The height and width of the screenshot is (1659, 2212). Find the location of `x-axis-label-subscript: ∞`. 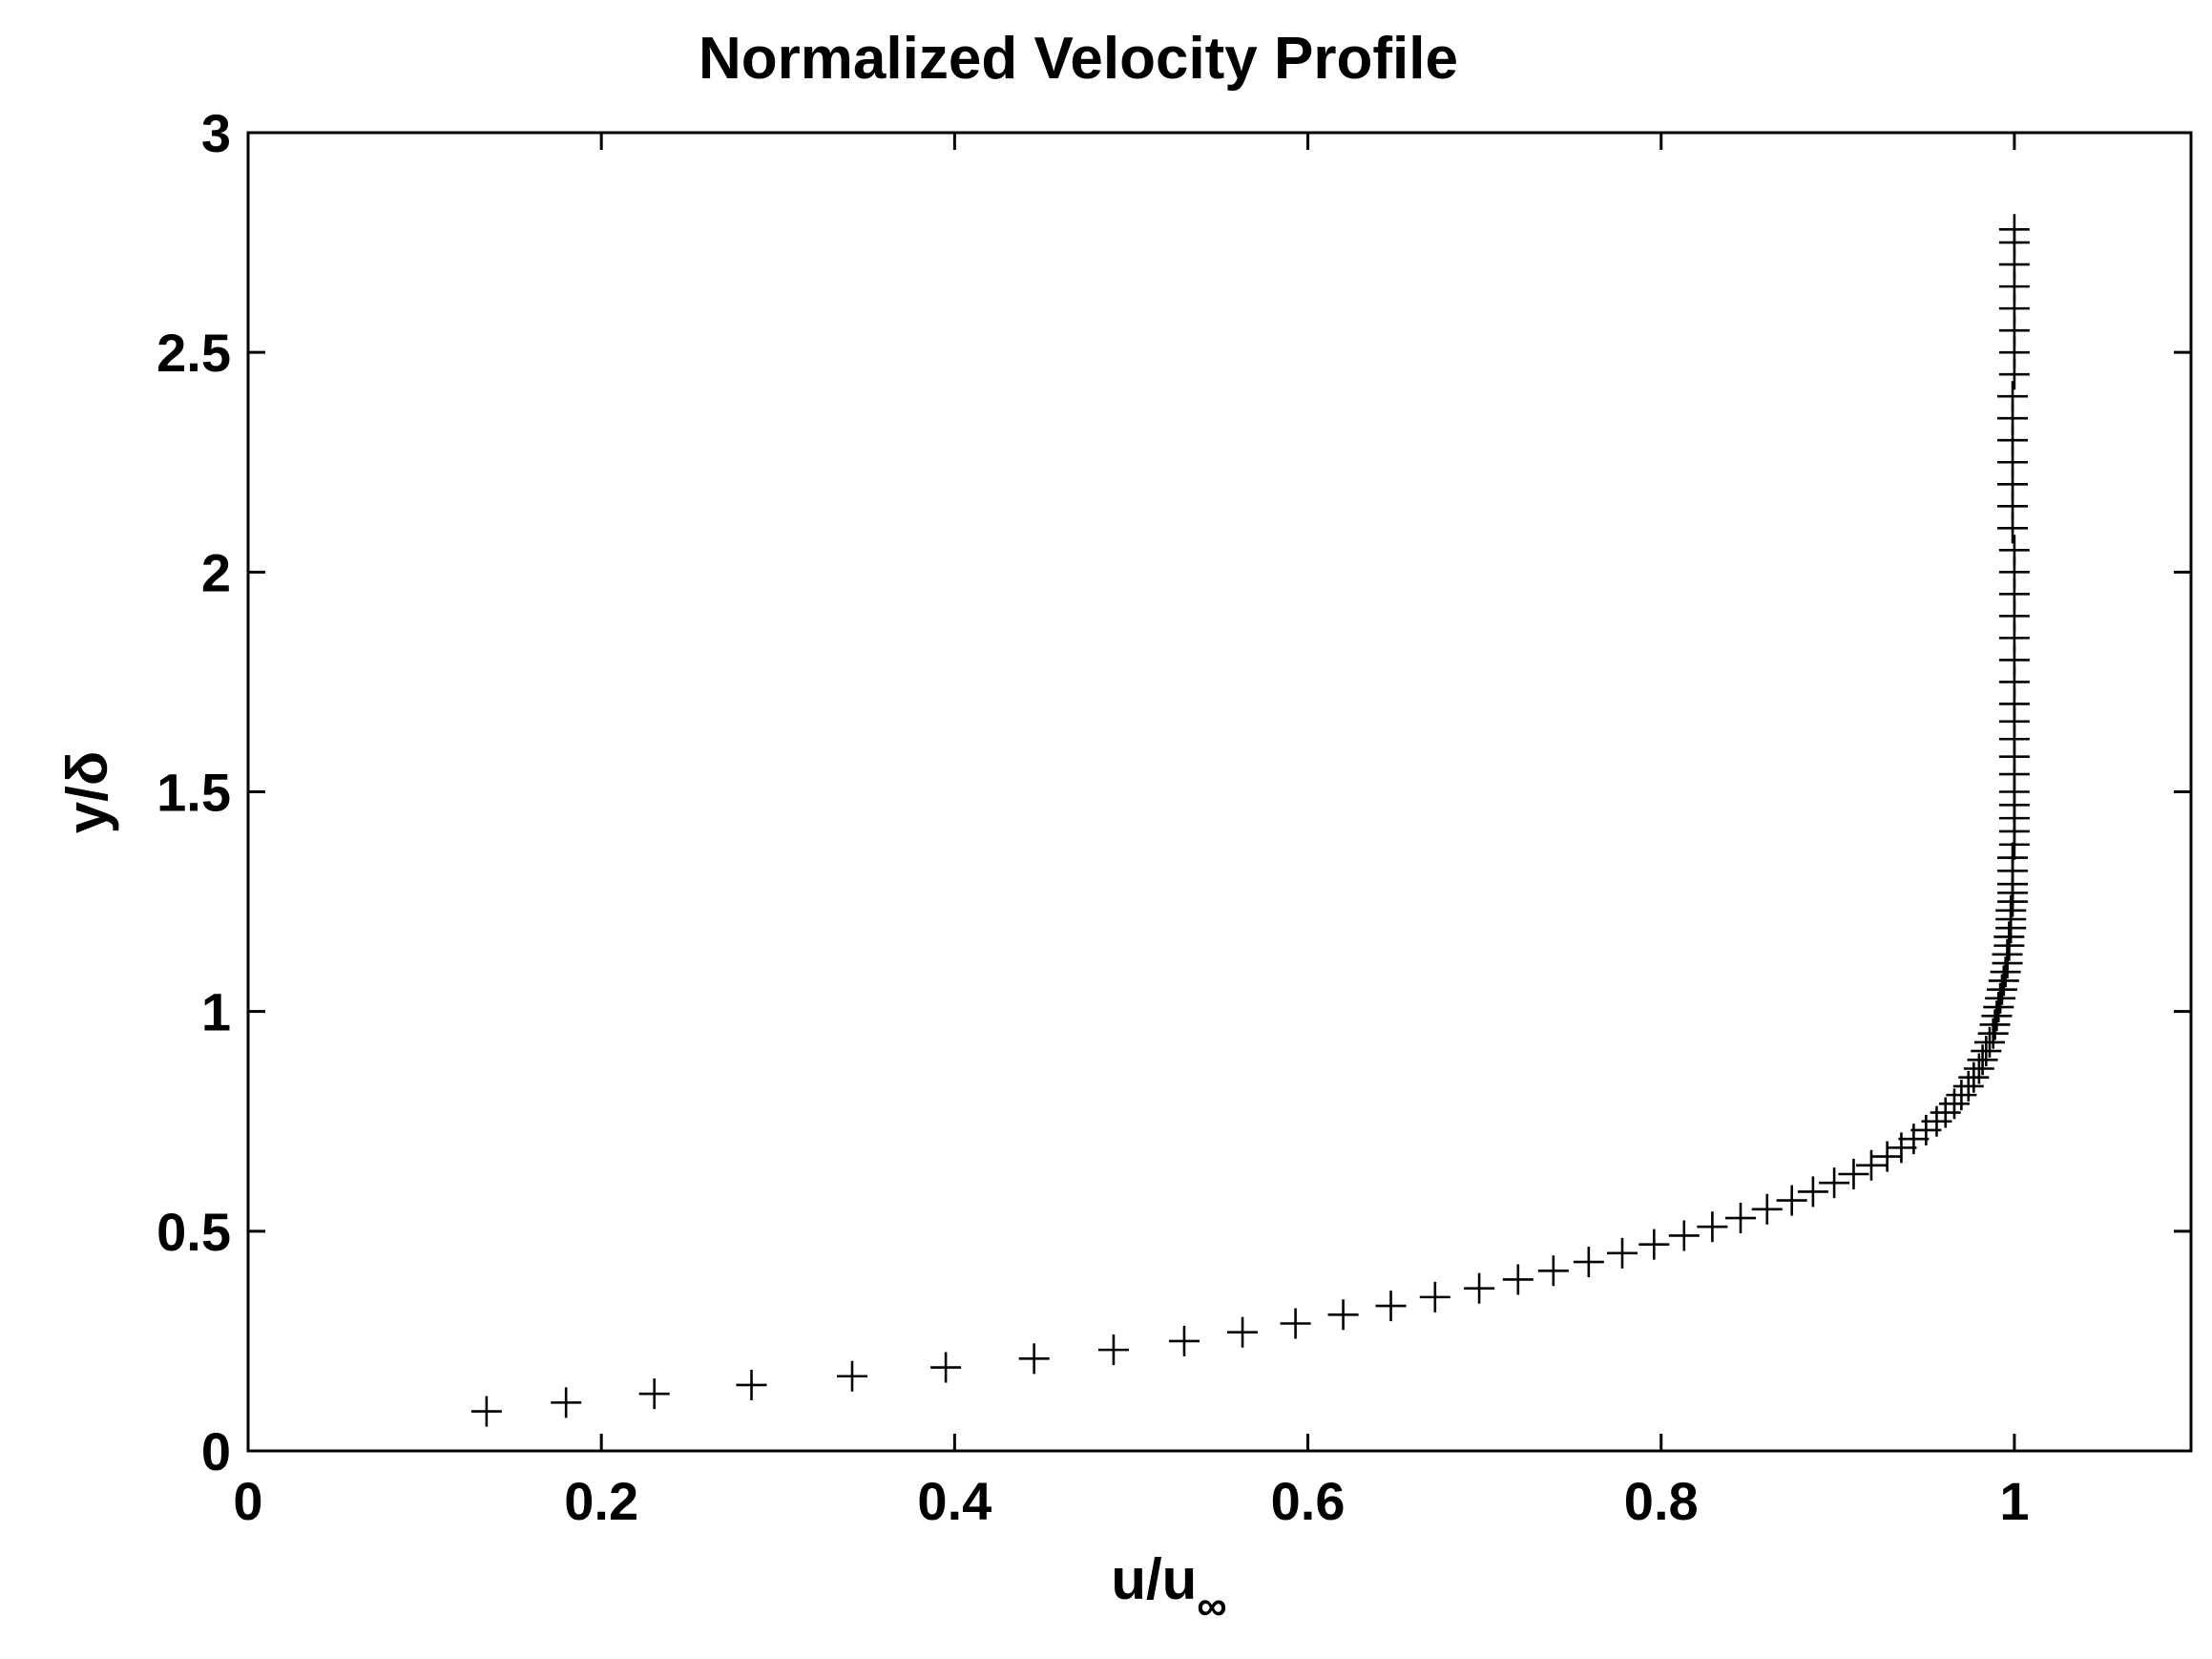

x-axis-label-subscript: ∞ is located at coordinates (1212, 1606).